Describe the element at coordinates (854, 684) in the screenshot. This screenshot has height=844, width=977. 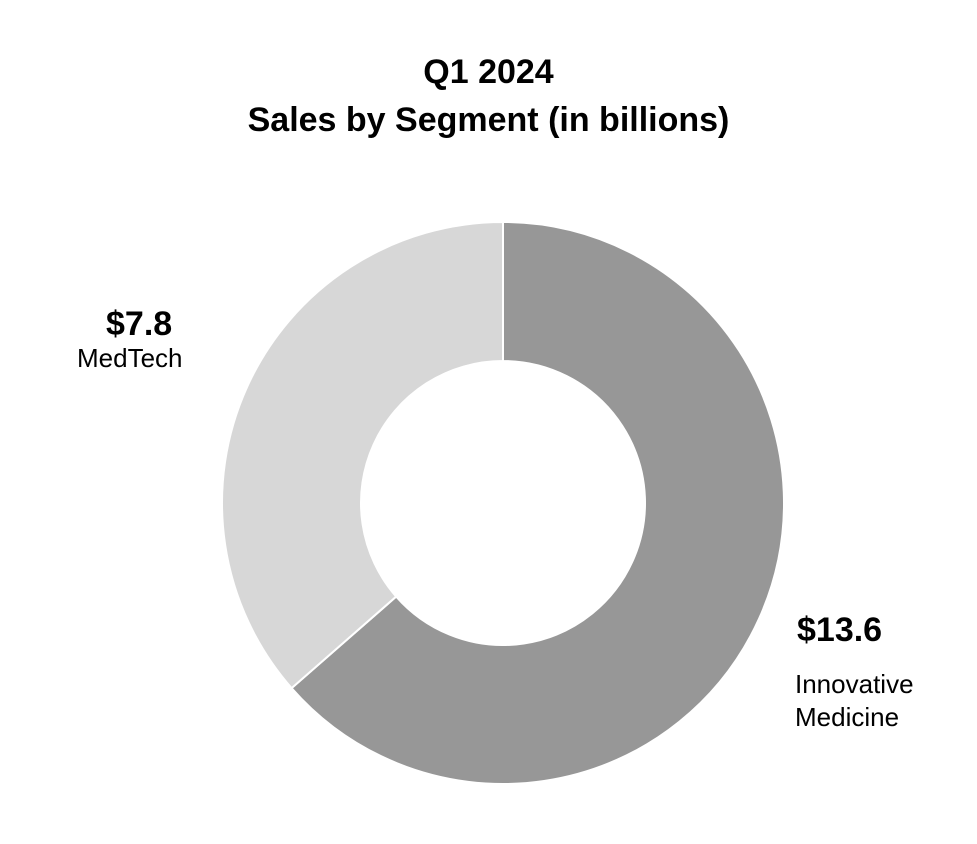
I see `slice-name-line-1: Innovative` at that location.